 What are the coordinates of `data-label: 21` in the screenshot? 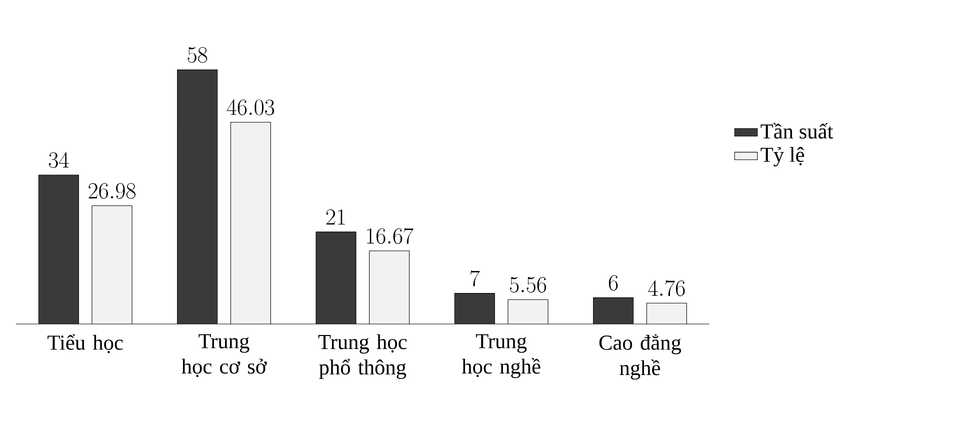 It's located at (335, 217).